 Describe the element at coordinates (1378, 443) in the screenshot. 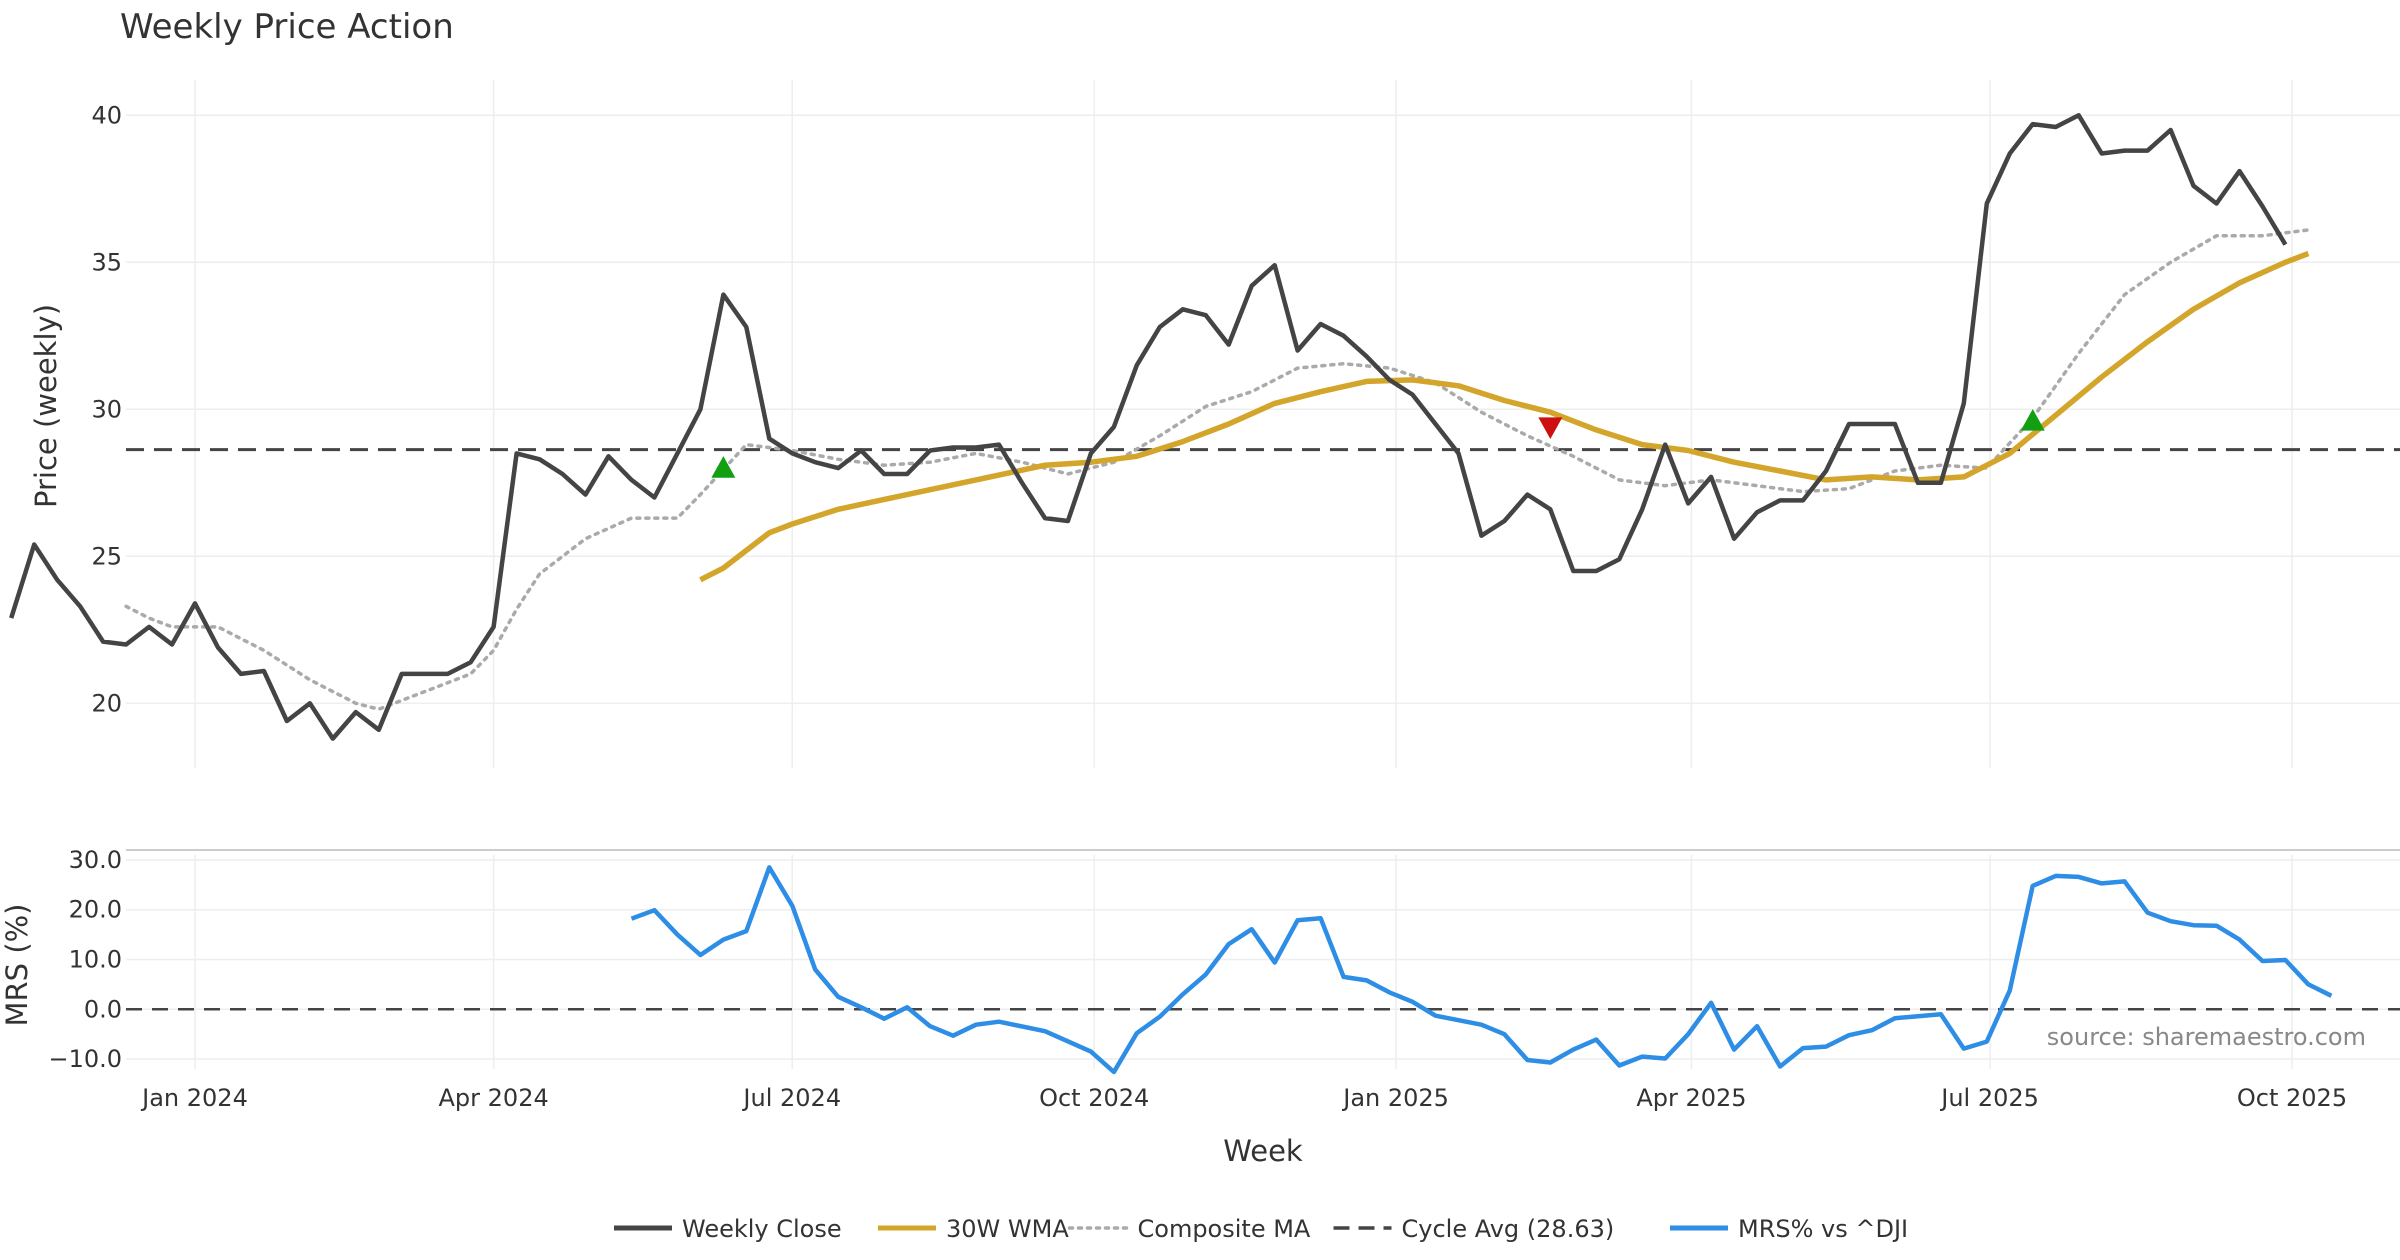

I see `signal-markers` at that location.